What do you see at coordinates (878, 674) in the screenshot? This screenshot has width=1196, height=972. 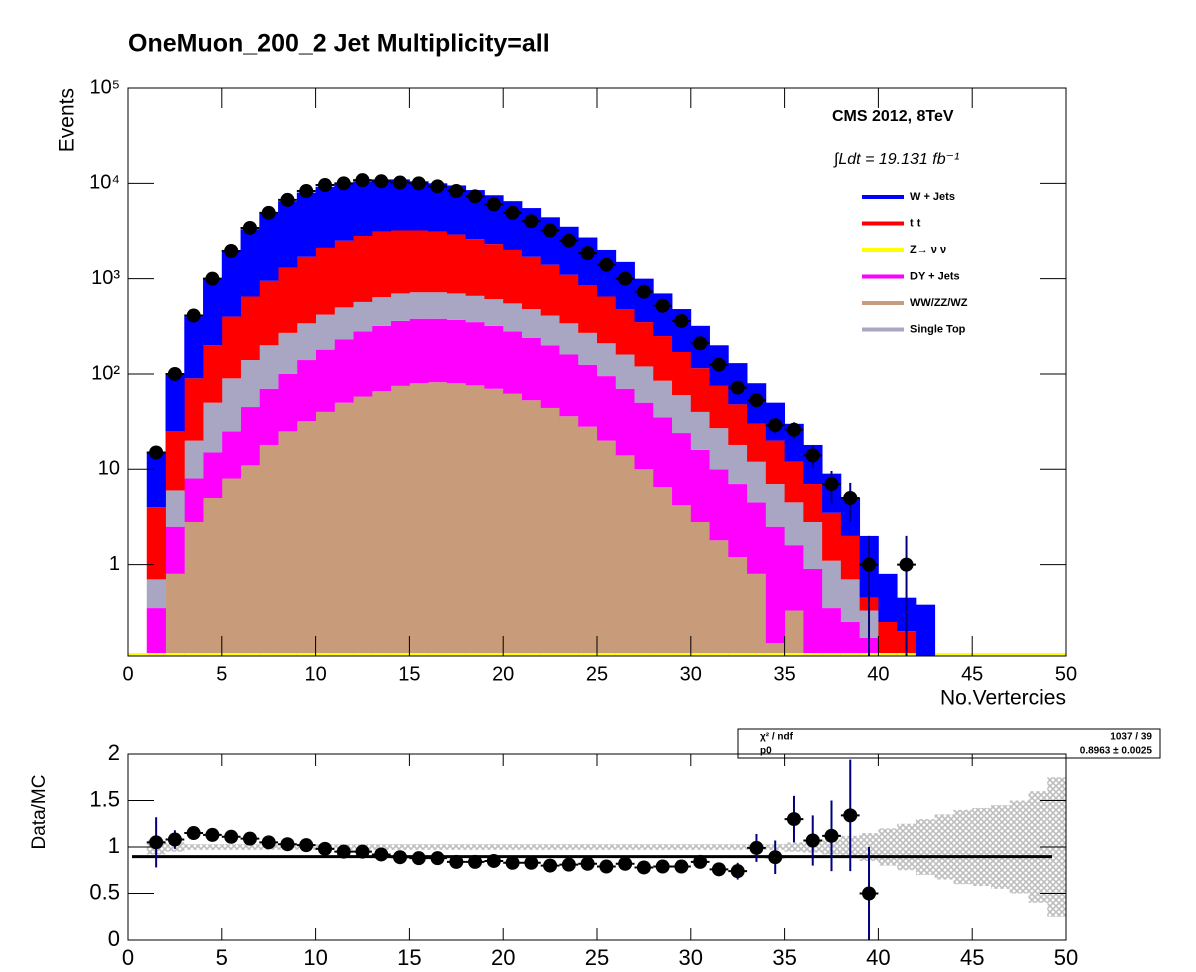 I see `x-tick-label: 40` at bounding box center [878, 674].